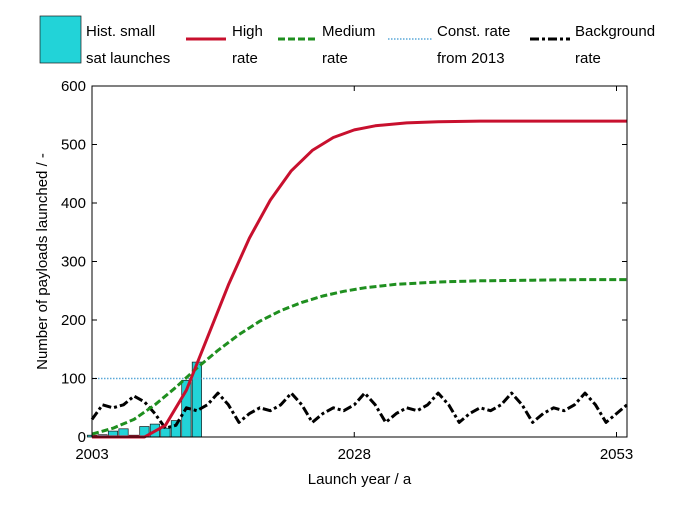 The image size is (677, 505). What do you see at coordinates (348, 31) in the screenshot?
I see `legend-label: Medium` at bounding box center [348, 31].